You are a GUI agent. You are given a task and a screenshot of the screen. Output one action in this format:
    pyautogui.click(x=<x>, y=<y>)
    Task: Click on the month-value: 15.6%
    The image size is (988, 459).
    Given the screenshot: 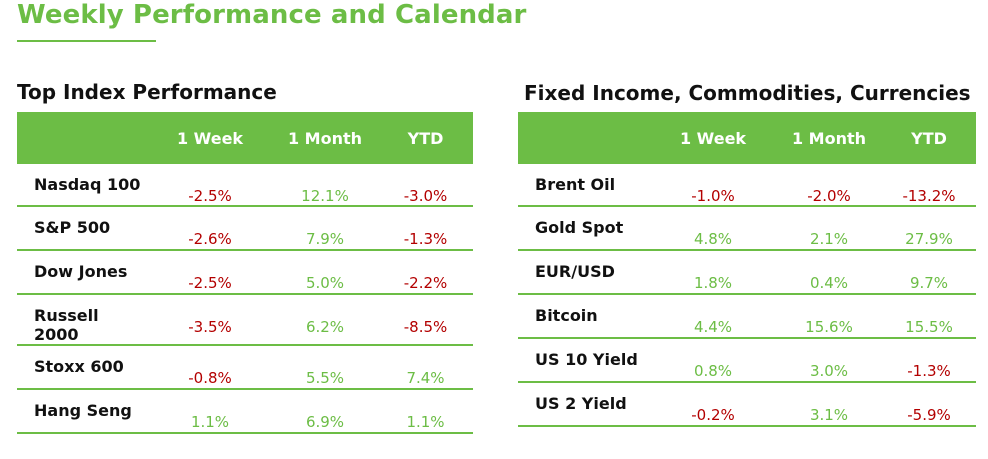 What is the action you would take?
    pyautogui.click(x=829, y=316)
    